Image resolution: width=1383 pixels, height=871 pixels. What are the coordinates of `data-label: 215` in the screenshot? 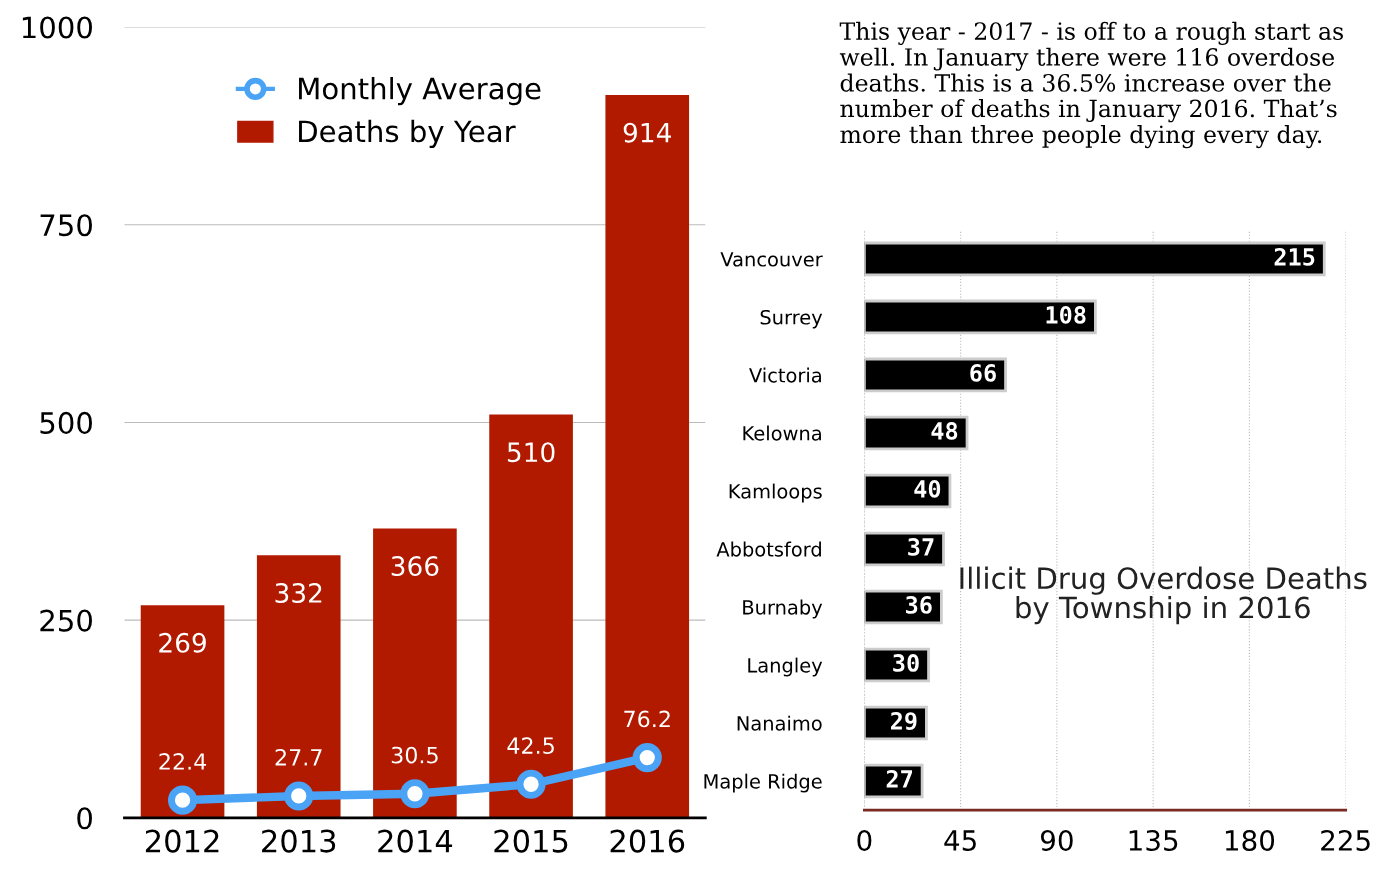 It's located at (1294, 256).